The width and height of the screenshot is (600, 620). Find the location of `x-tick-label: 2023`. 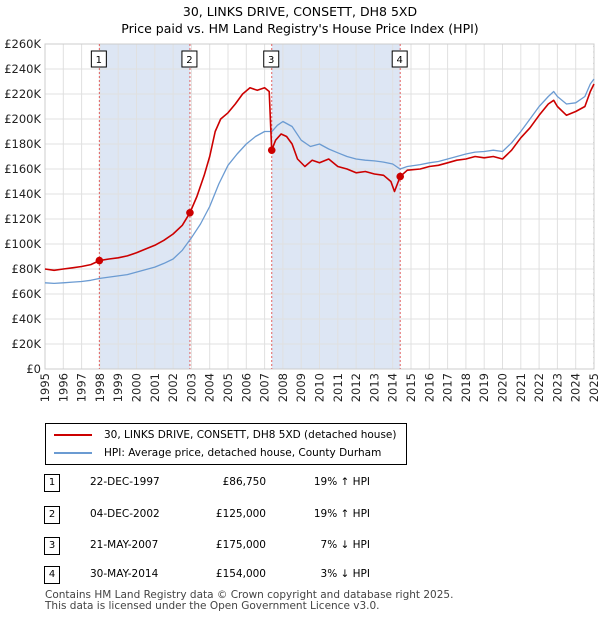

x-tick-label: 2023 is located at coordinates (557, 387).